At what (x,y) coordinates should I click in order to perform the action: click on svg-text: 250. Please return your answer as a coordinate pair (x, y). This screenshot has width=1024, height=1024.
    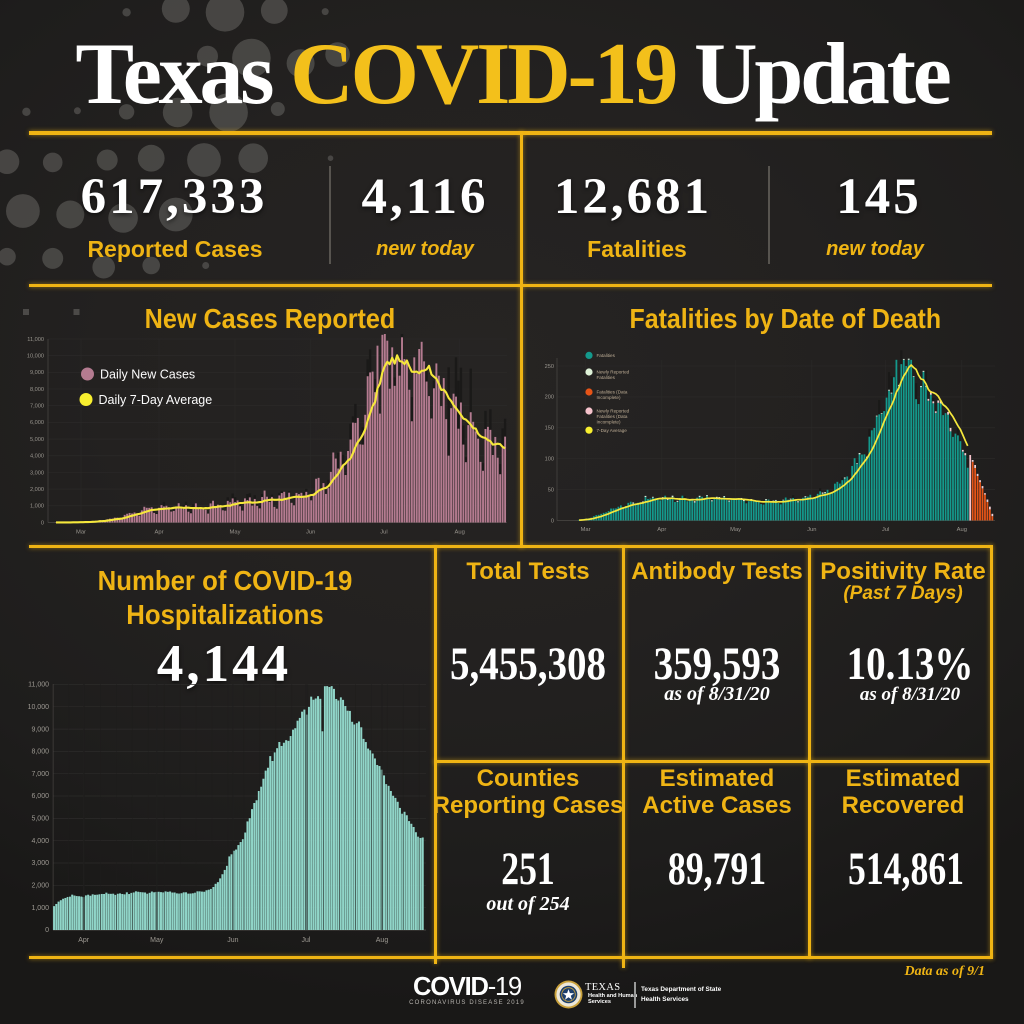
    Looking at the image, I should click on (549, 367).